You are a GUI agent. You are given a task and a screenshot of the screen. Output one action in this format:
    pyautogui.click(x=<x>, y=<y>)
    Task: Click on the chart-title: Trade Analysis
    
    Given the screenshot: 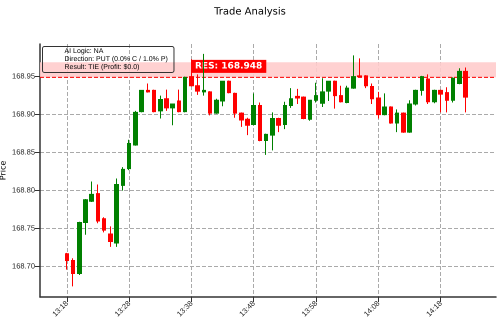 What is the action you would take?
    pyautogui.click(x=249, y=12)
    